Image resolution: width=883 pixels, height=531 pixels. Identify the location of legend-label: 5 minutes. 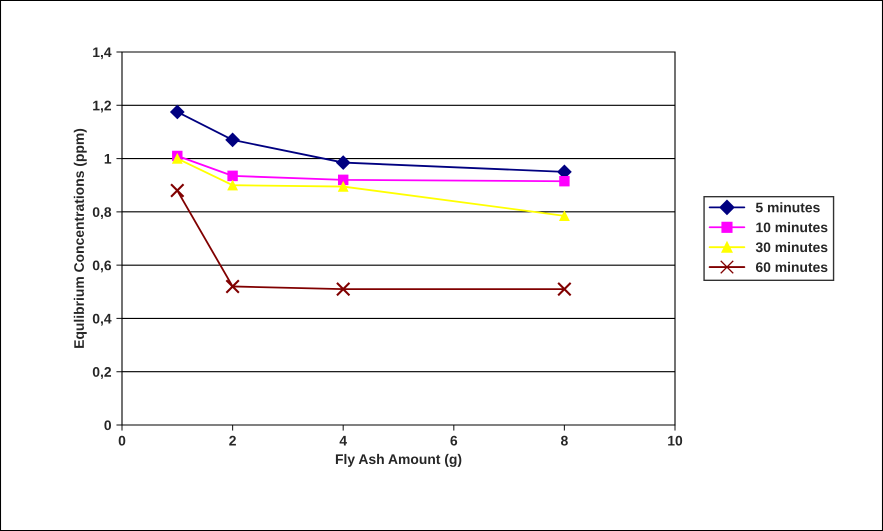
(788, 207).